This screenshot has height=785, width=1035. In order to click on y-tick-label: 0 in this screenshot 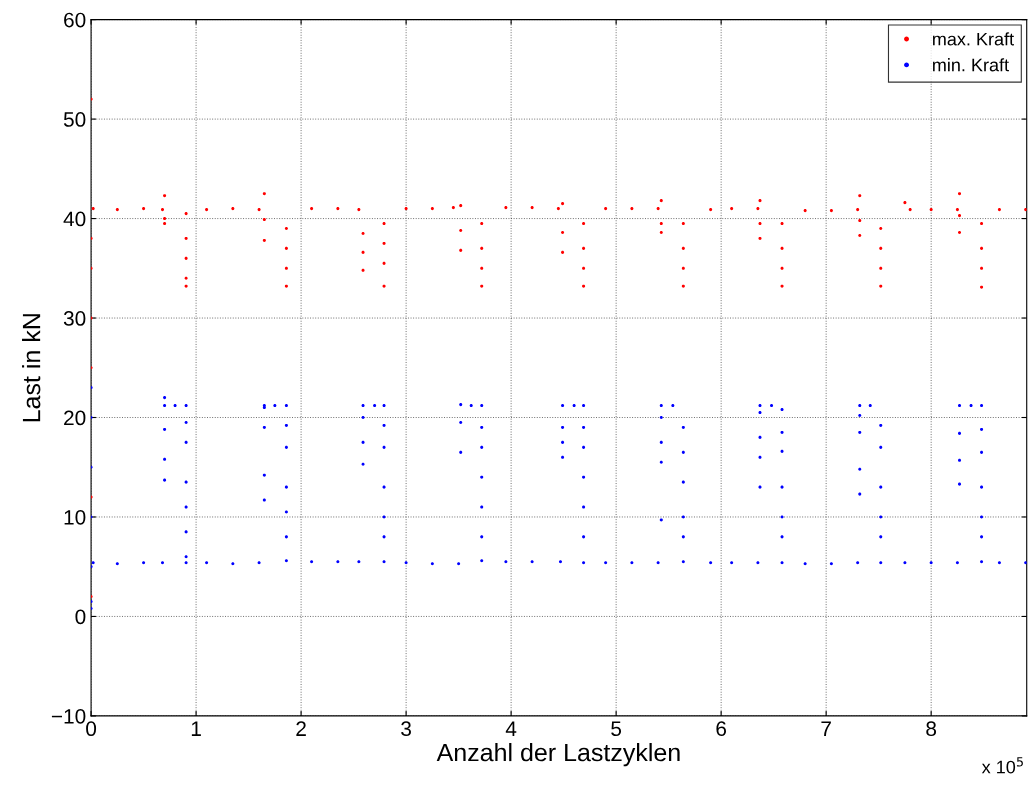, I will do `click(80, 617)`.